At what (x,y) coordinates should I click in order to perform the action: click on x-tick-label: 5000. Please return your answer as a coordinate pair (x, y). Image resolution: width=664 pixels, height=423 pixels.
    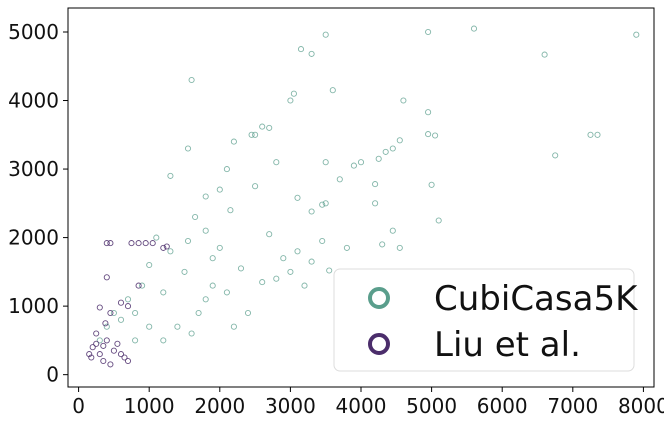
    Looking at the image, I should click on (431, 406).